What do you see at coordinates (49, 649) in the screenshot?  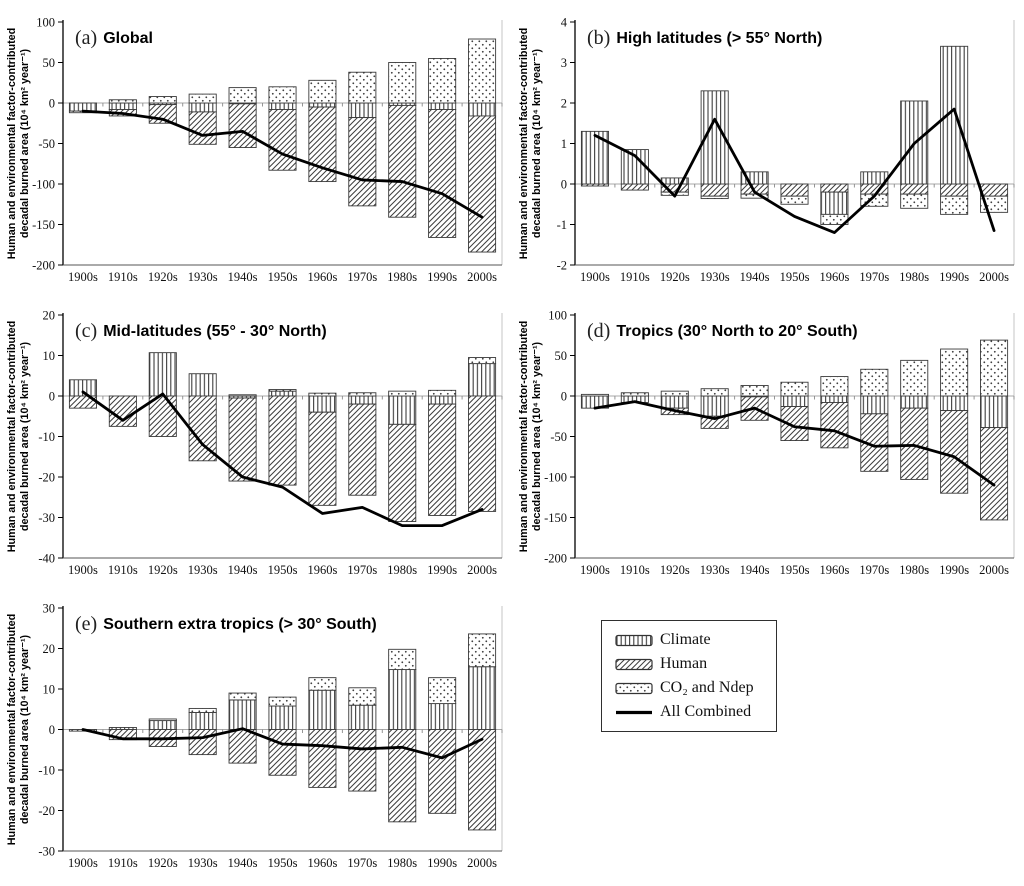 I see `svg-text: 20` at bounding box center [49, 649].